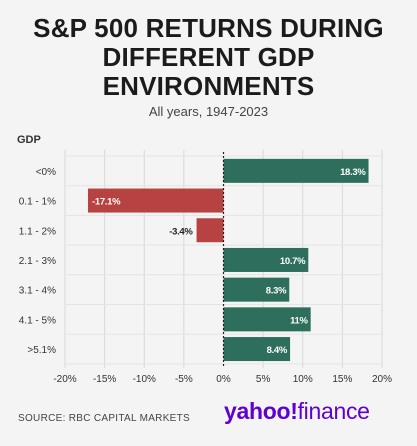  I want to click on value-label-5: 11%, so click(299, 320).